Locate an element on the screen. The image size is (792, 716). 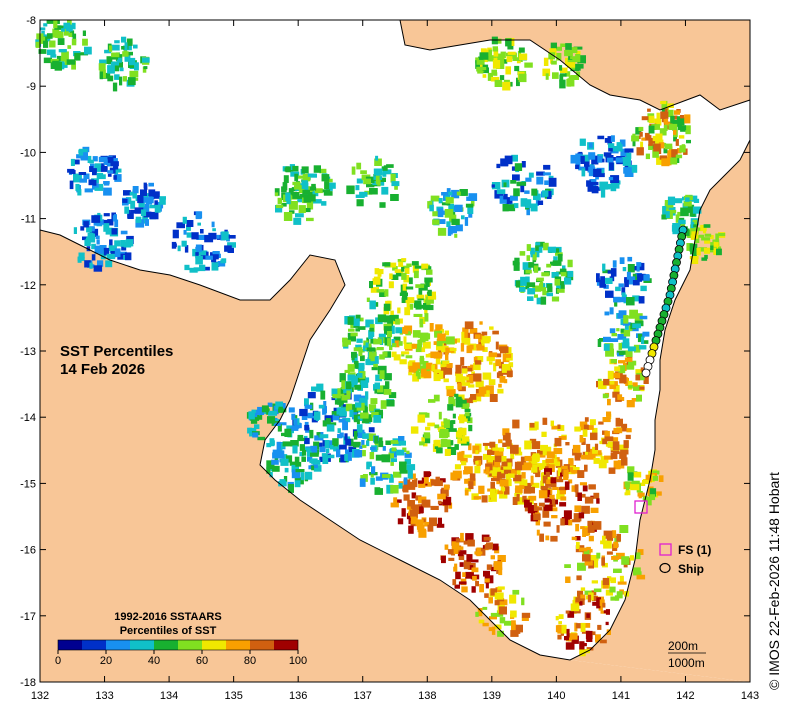
y-tick-label: -18 is located at coordinates (28, 683).